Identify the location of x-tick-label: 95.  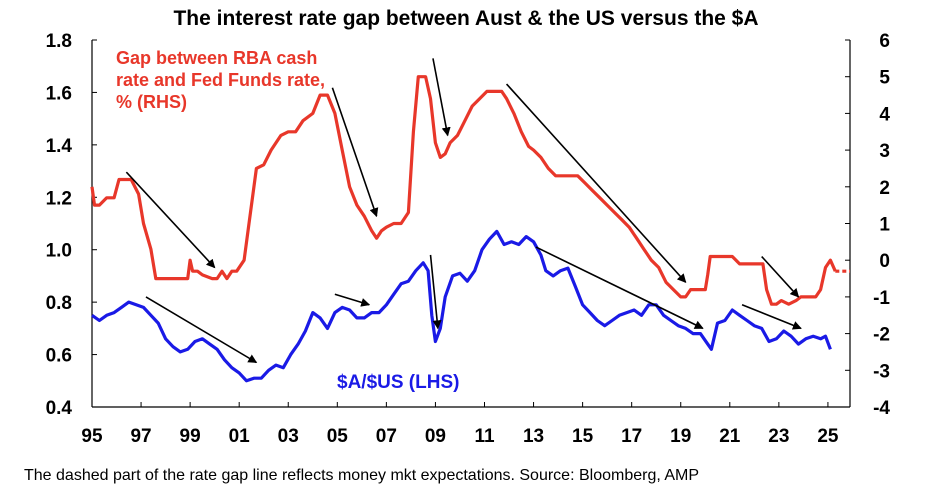
(92, 436).